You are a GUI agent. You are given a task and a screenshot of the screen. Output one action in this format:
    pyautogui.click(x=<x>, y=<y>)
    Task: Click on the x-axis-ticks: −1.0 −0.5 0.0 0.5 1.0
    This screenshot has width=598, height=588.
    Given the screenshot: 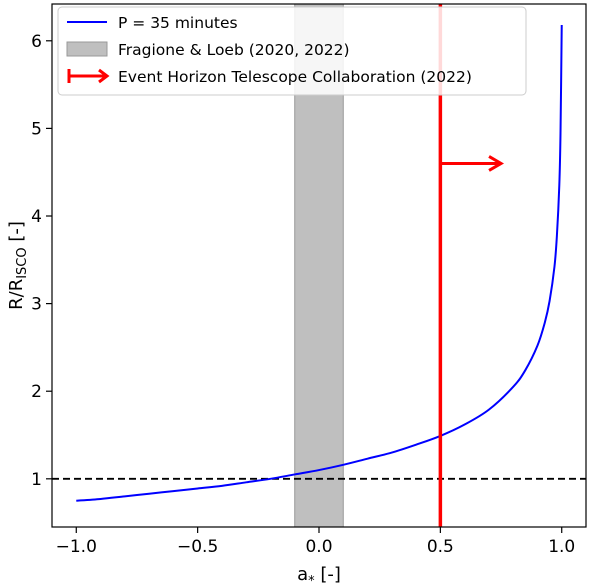 What is the action you would take?
    pyautogui.click(x=315, y=542)
    